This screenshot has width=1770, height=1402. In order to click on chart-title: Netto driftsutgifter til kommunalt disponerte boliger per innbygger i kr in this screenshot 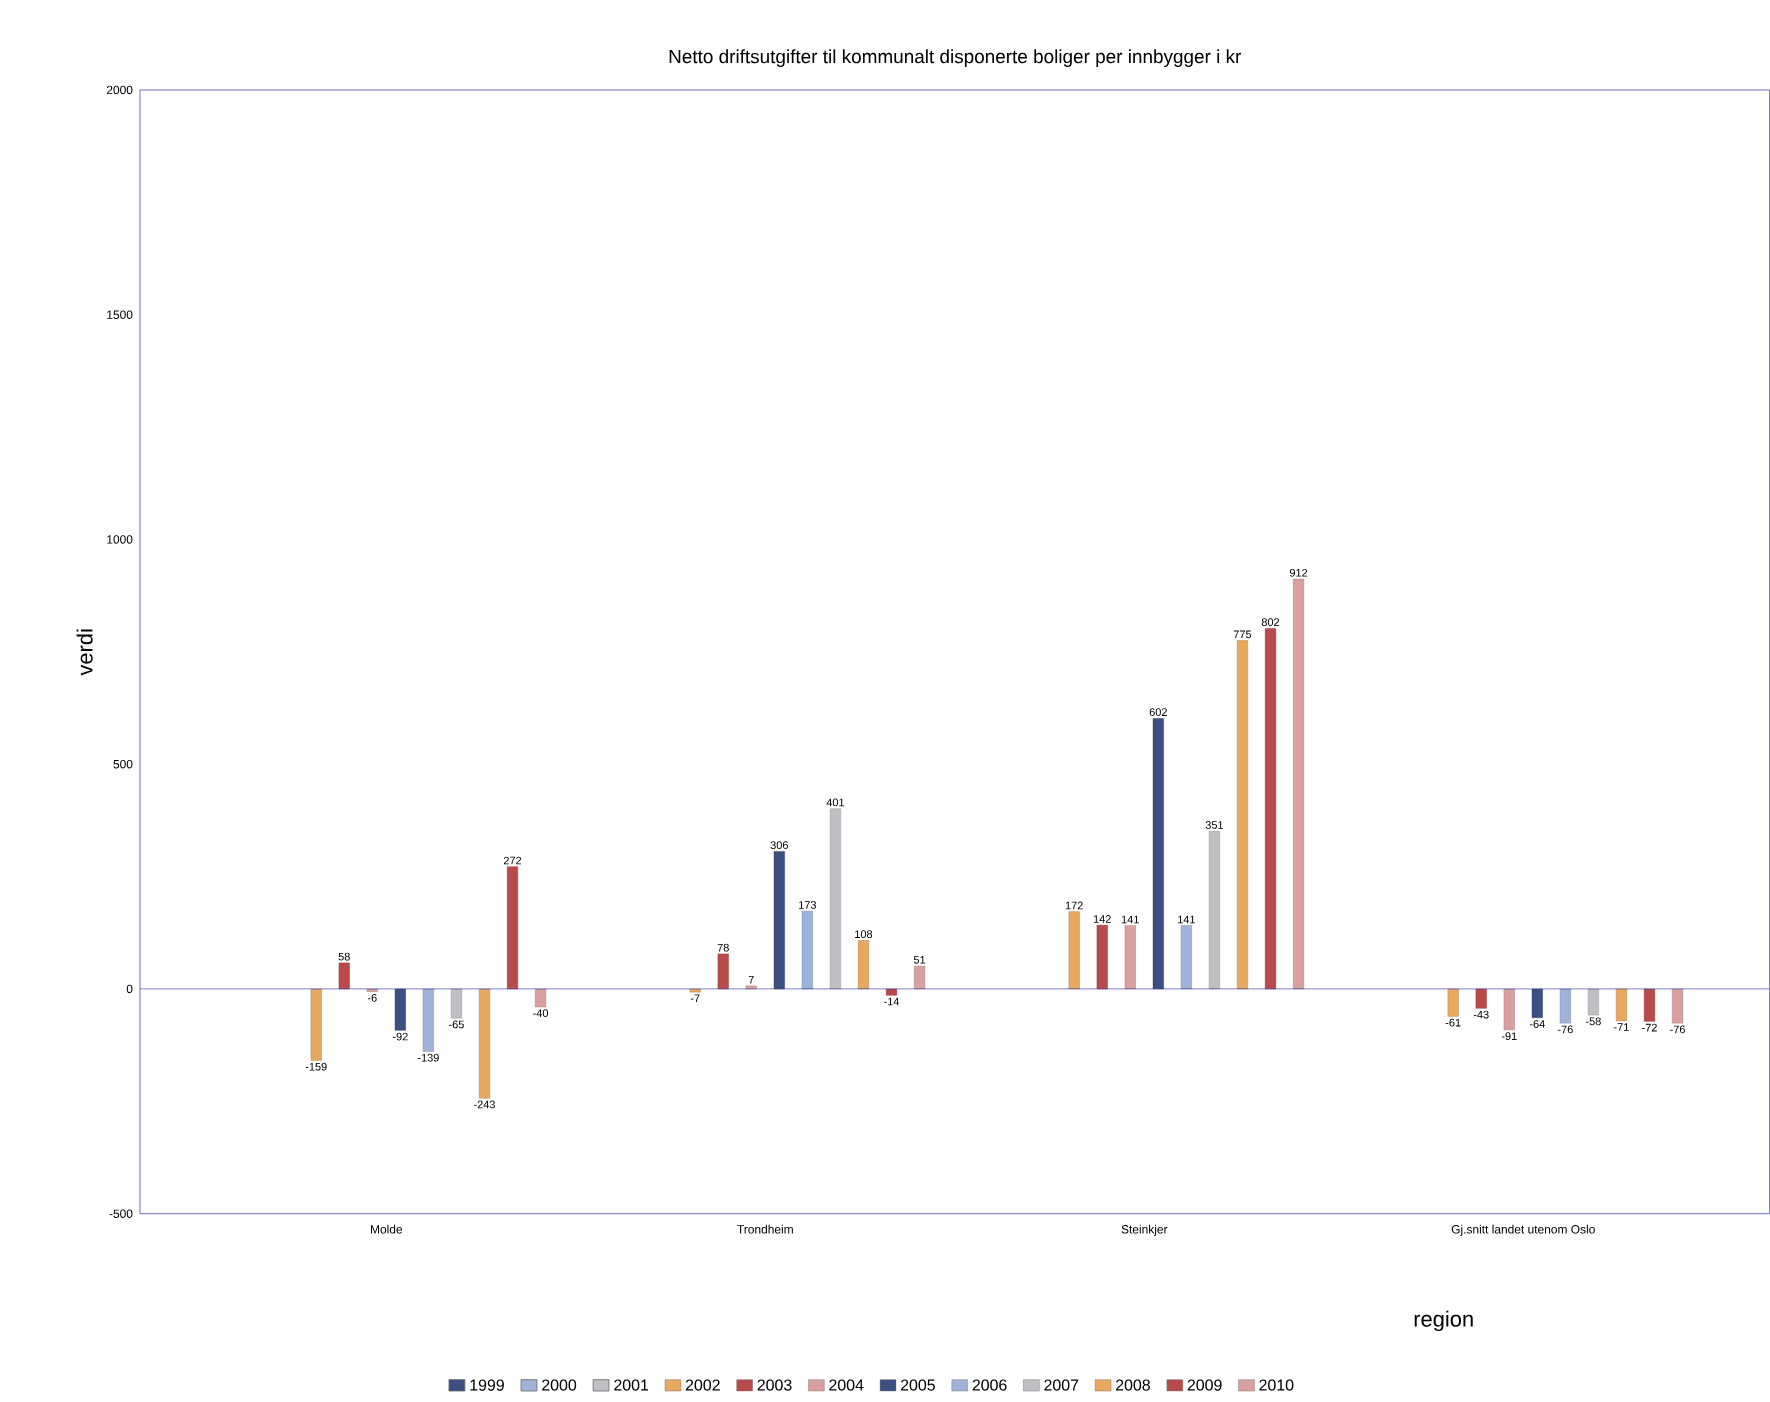, I will do `click(955, 58)`.